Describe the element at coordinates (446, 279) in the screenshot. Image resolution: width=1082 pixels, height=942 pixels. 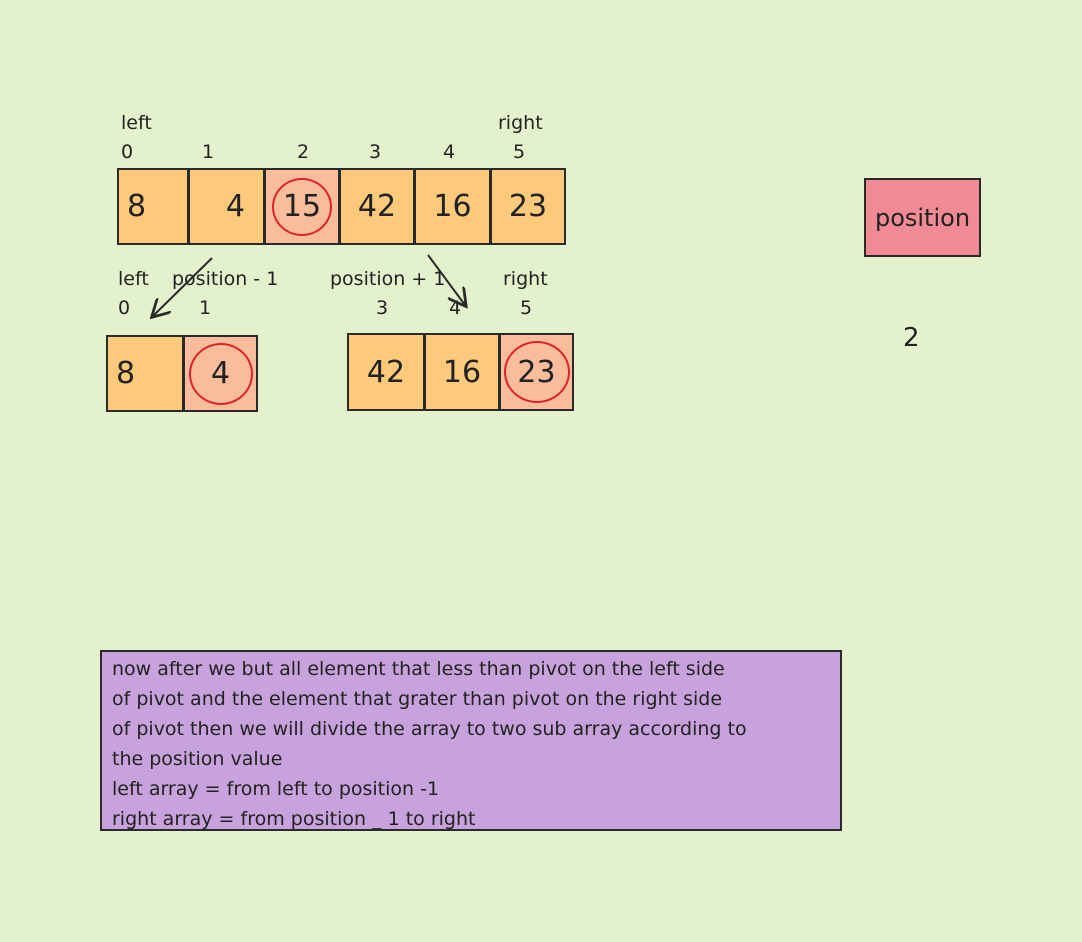
I see `arrow-to-right-sub` at that location.